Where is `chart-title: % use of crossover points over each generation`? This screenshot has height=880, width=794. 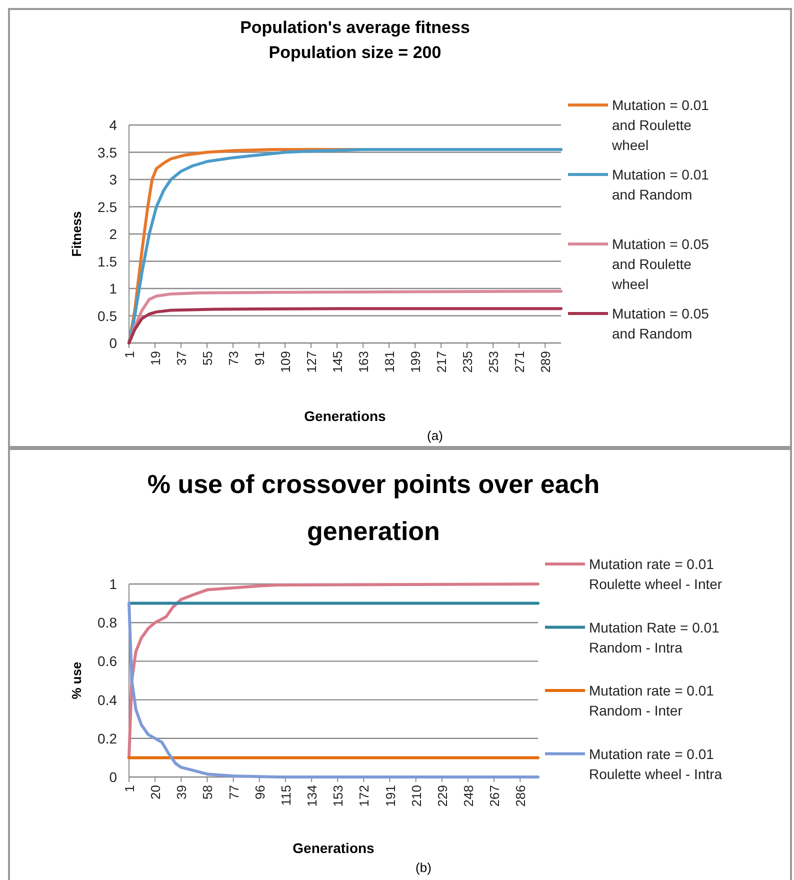 chart-title: % use of crossover points over each generation is located at coordinates (373, 507).